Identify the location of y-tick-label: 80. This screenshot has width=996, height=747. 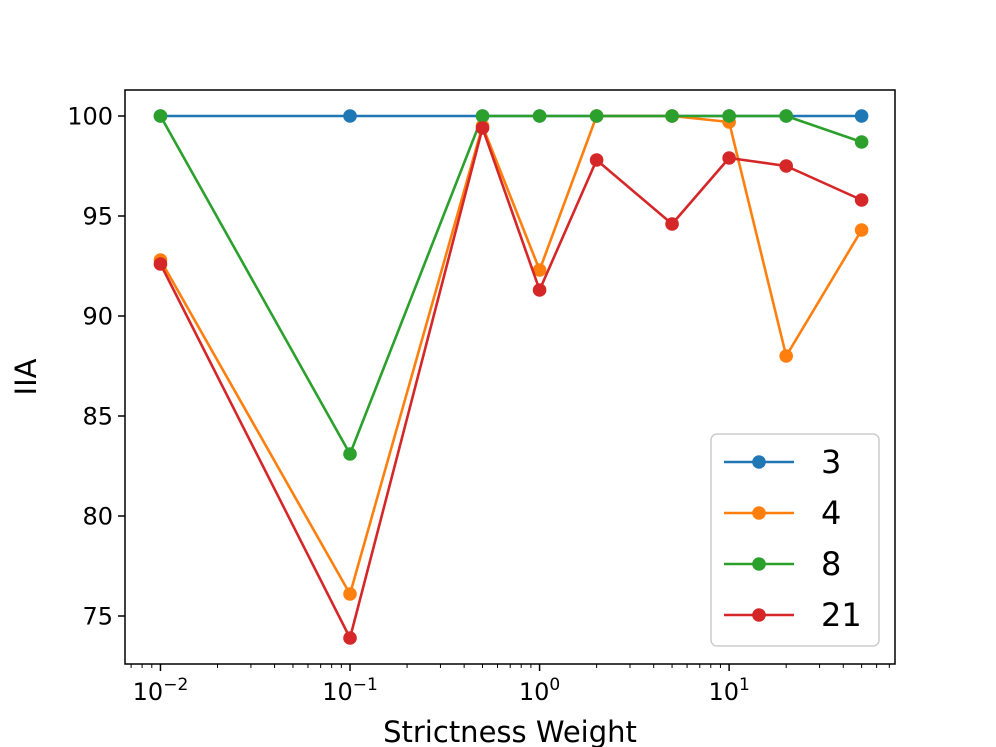
(97, 517).